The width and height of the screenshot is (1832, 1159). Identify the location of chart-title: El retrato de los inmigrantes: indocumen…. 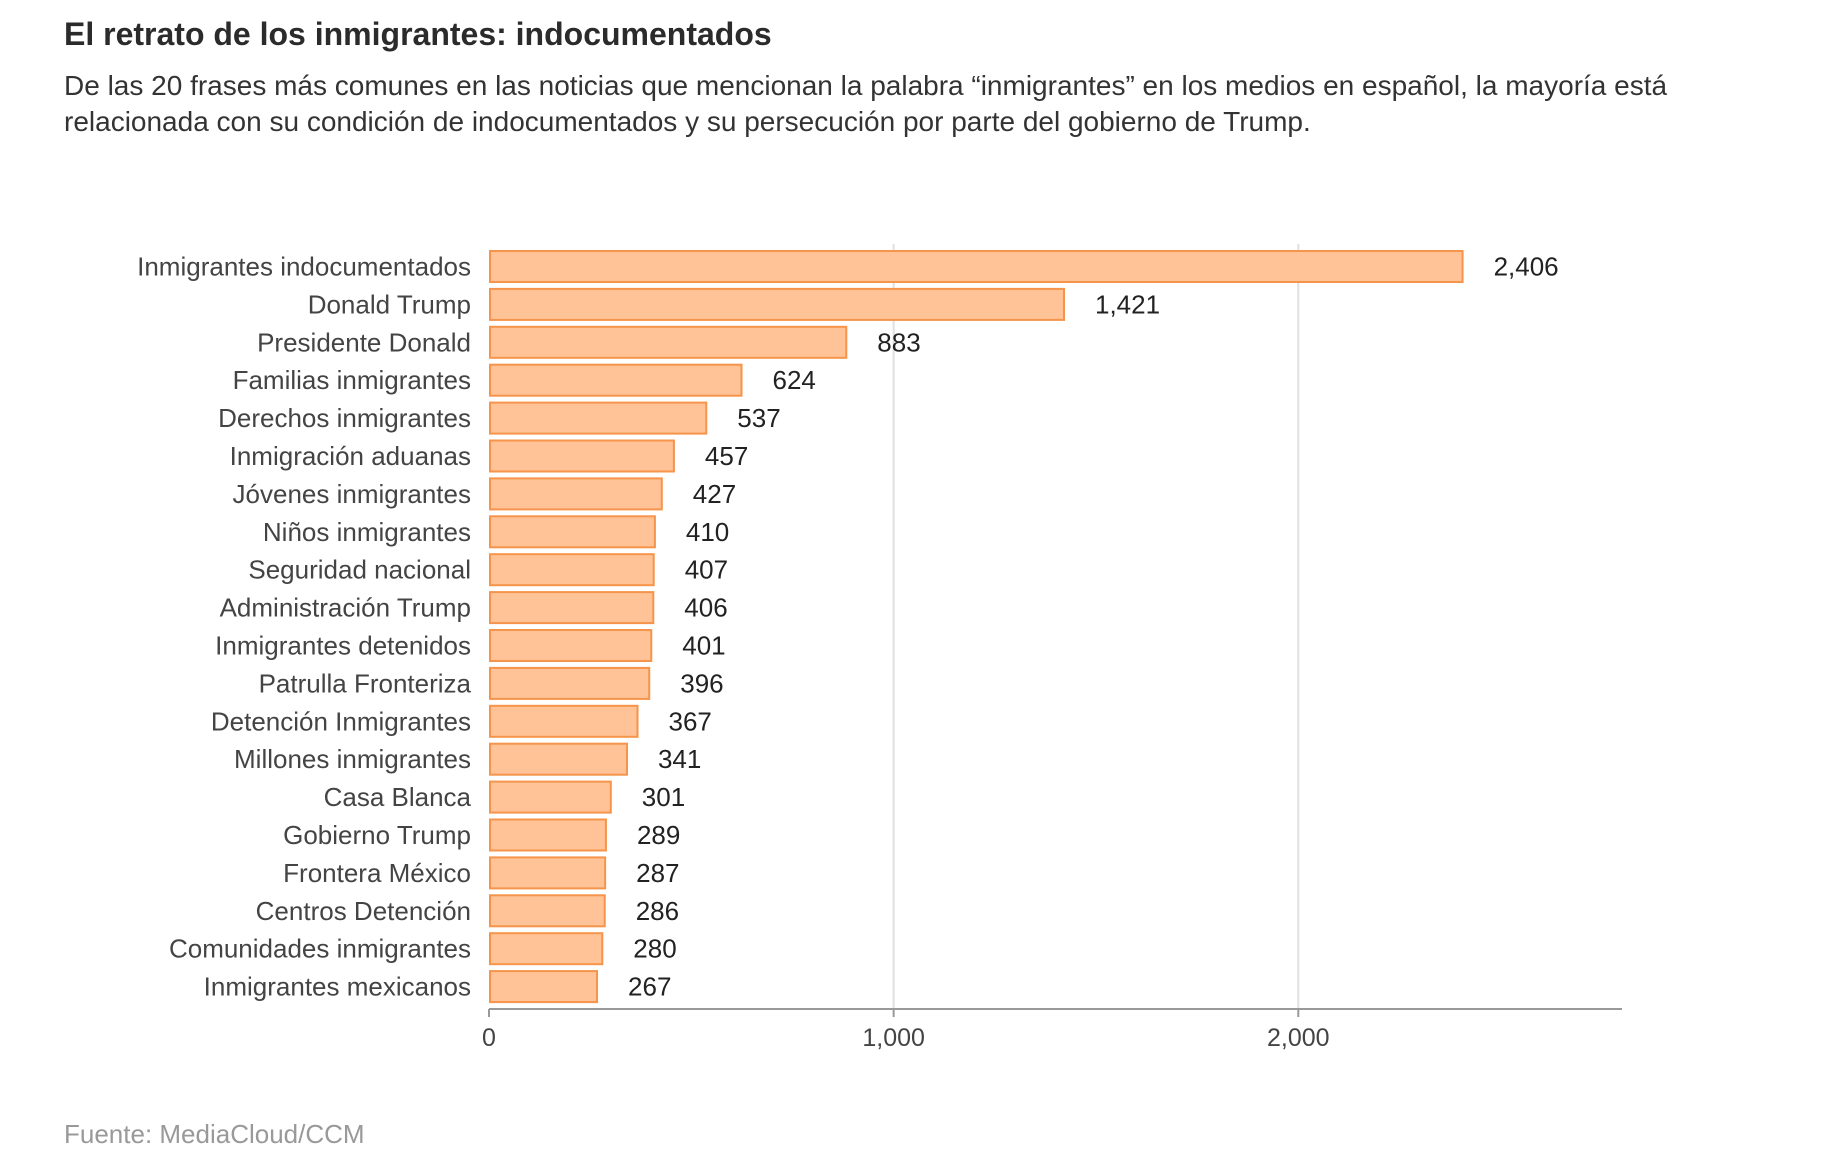
(418, 34).